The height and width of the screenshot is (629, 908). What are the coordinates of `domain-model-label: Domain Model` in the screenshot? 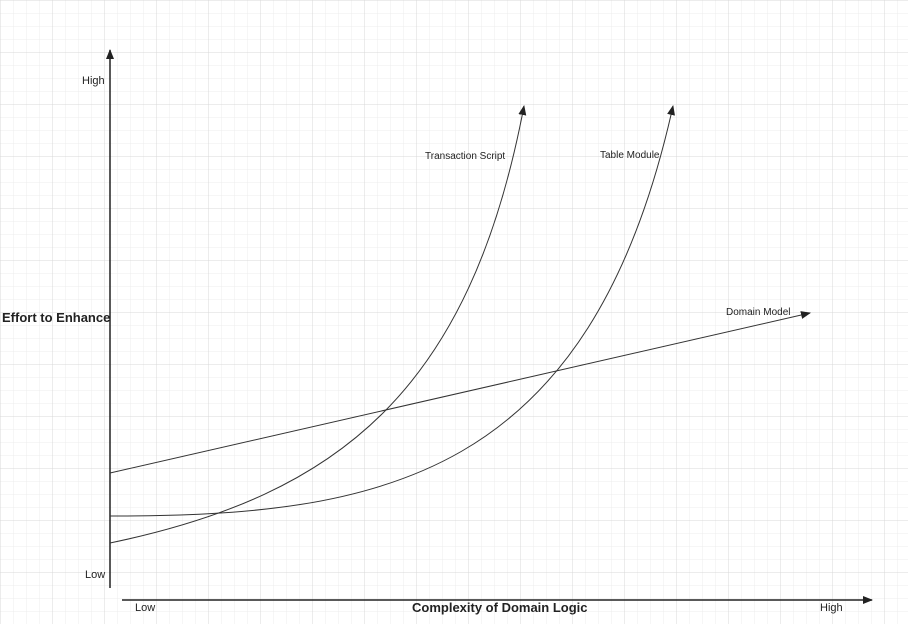 It's located at (758, 312).